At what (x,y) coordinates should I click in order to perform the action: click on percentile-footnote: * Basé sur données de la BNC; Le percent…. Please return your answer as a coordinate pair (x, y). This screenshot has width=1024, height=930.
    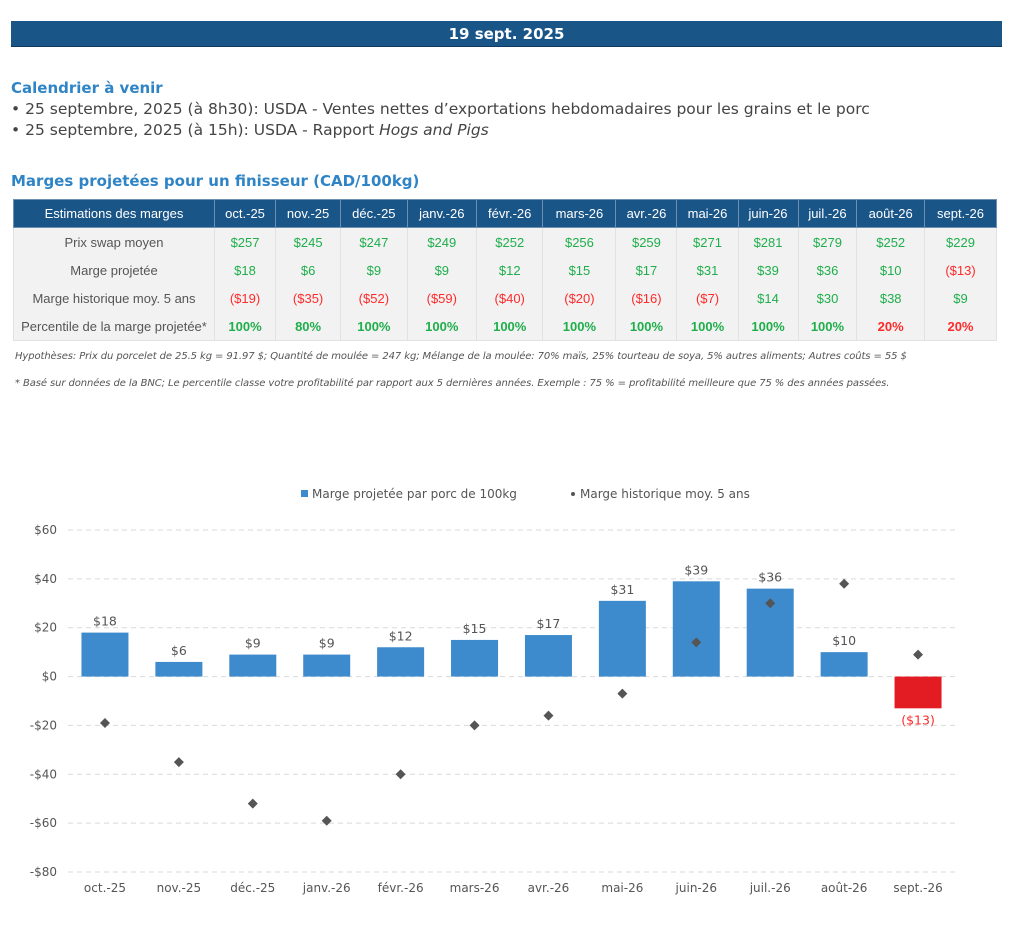
    Looking at the image, I should click on (452, 383).